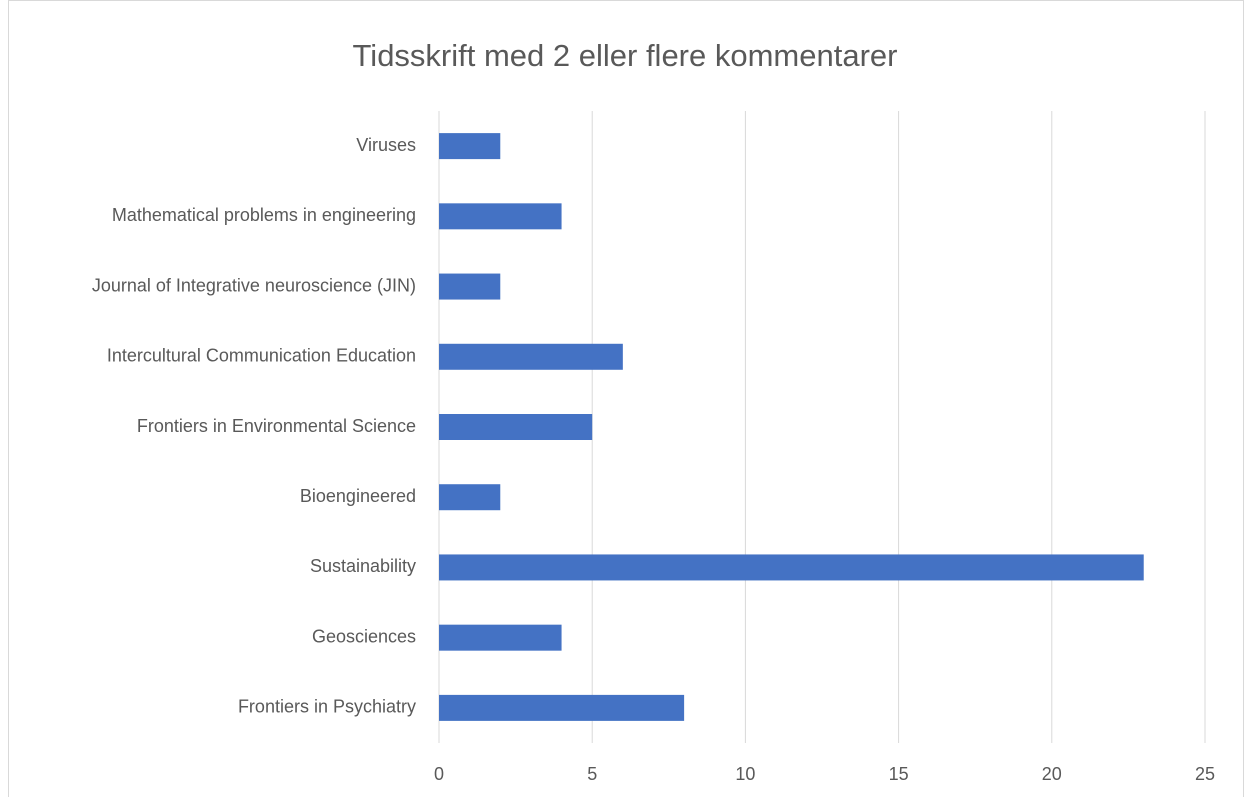 This screenshot has width=1244, height=797. I want to click on x-tick-label: 10, so click(745, 774).